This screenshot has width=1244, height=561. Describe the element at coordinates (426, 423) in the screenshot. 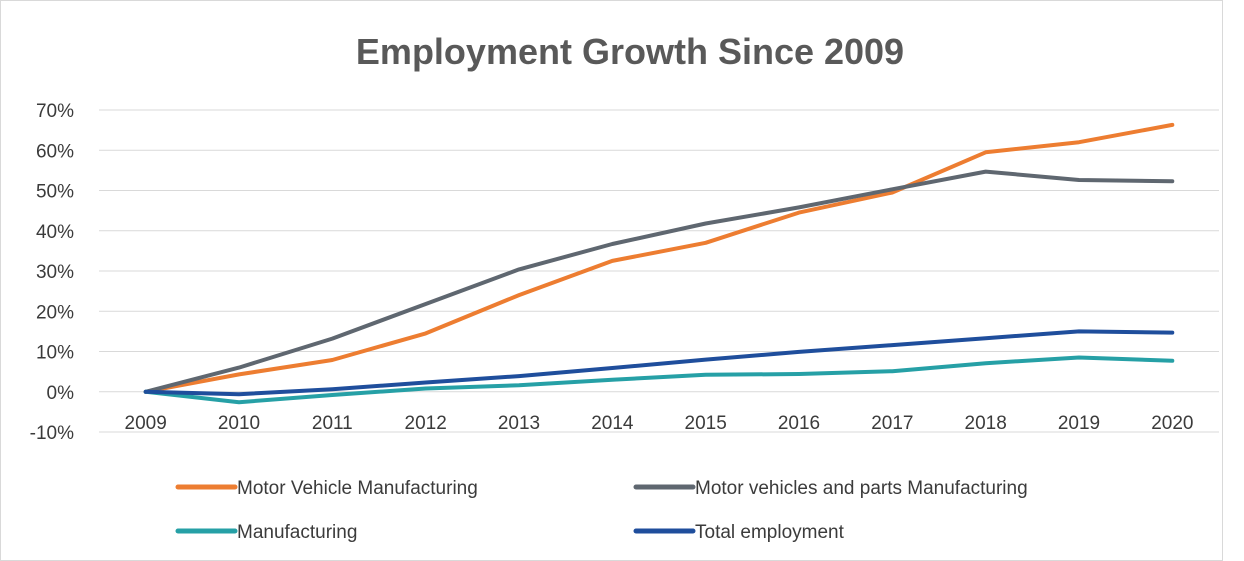

I see `x-tick-label: 2012` at that location.